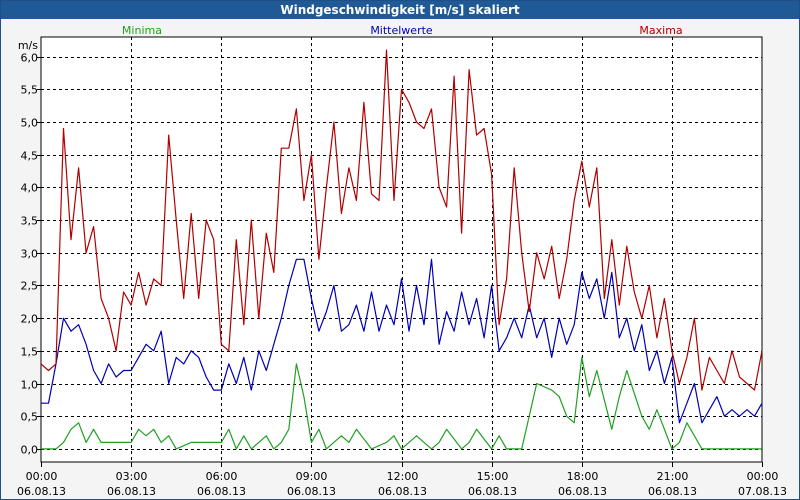  I want to click on y-tick-label: 5,0, so click(30, 123).